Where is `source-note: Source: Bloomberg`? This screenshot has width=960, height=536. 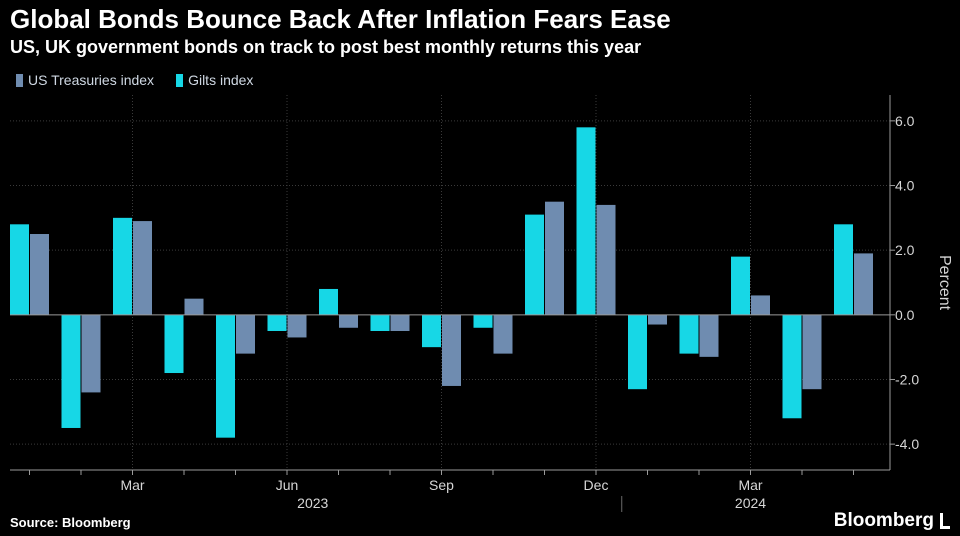
source-note: Source: Bloomberg is located at coordinates (70, 522).